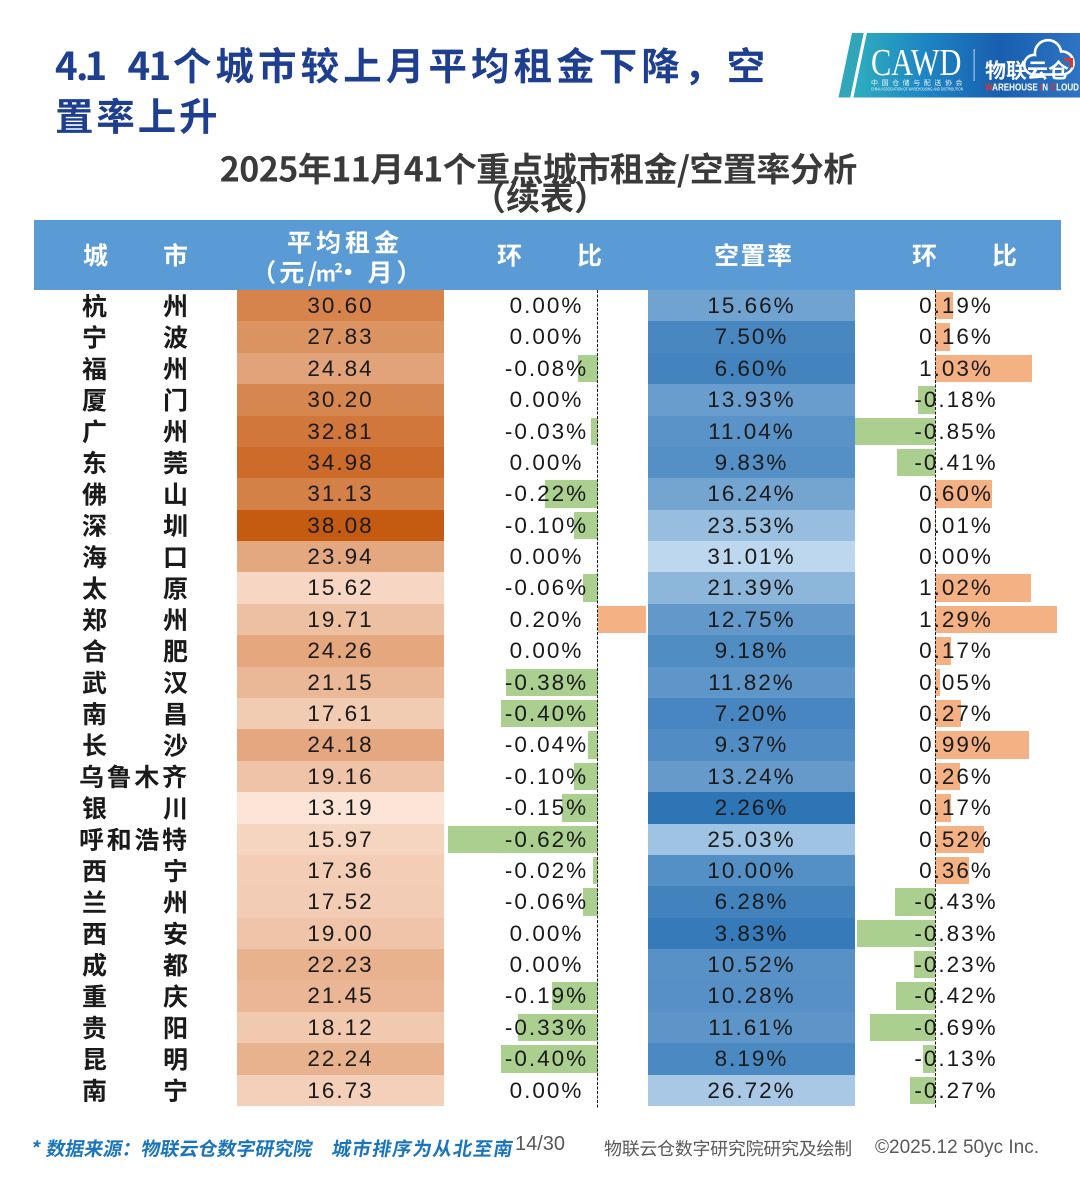  What do you see at coordinates (1032, 88) in the screenshot?
I see `svg-text: WAREHOUSE IN CLOUD` at bounding box center [1032, 88].